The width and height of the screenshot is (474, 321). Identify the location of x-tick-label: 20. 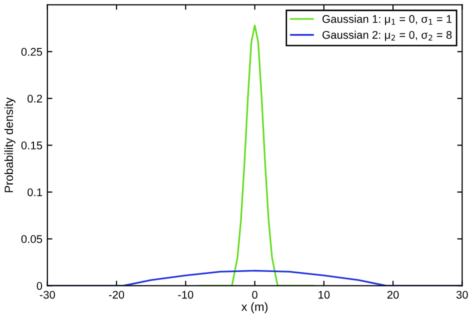
(393, 294).